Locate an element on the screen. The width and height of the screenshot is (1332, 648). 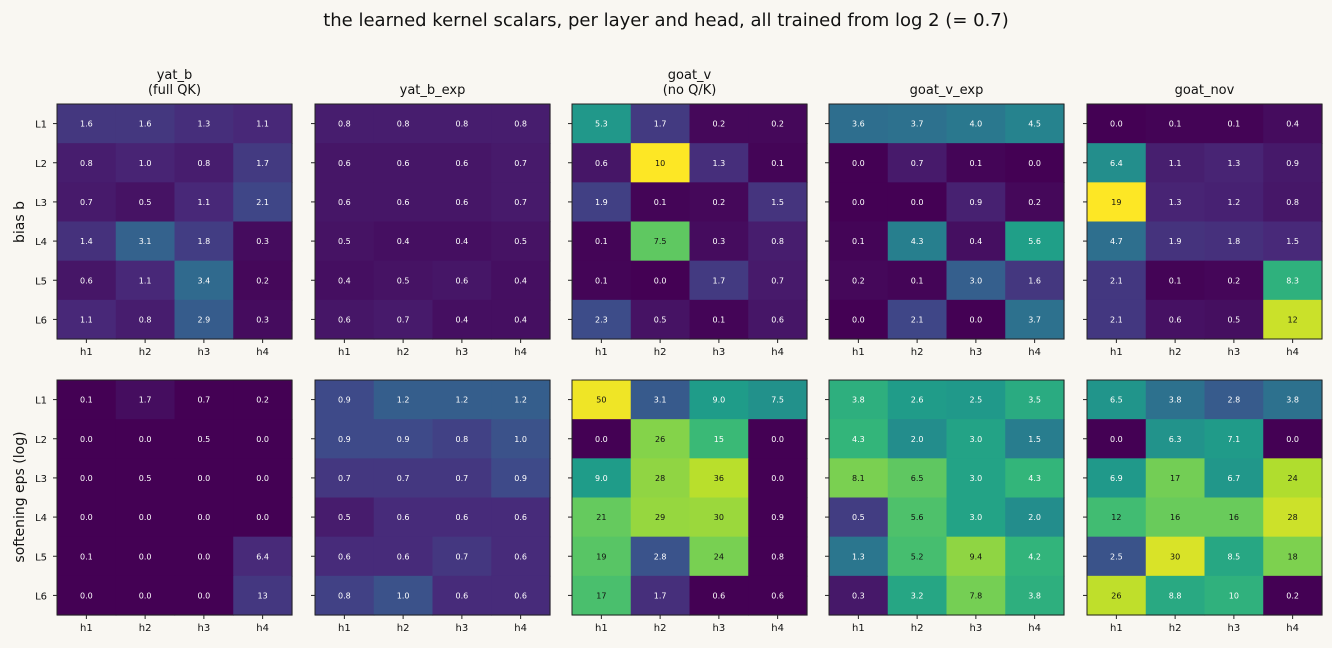
row-label-softening: softening eps (log) is located at coordinates (20, 496).